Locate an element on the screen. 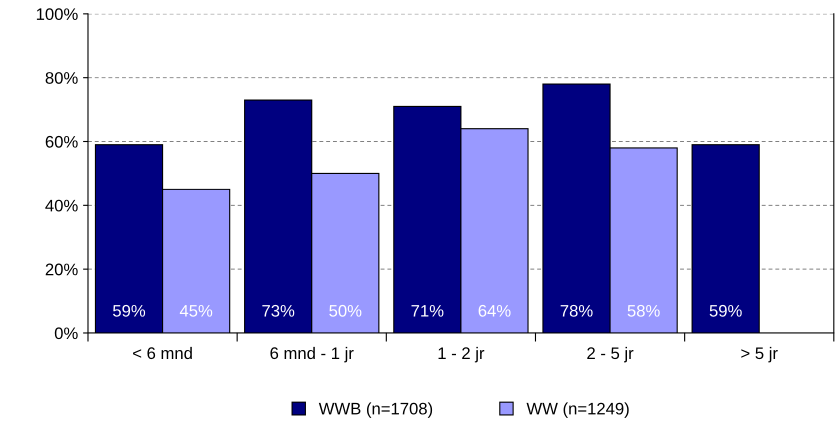 The image size is (838, 433). data-label: 71% is located at coordinates (428, 310).